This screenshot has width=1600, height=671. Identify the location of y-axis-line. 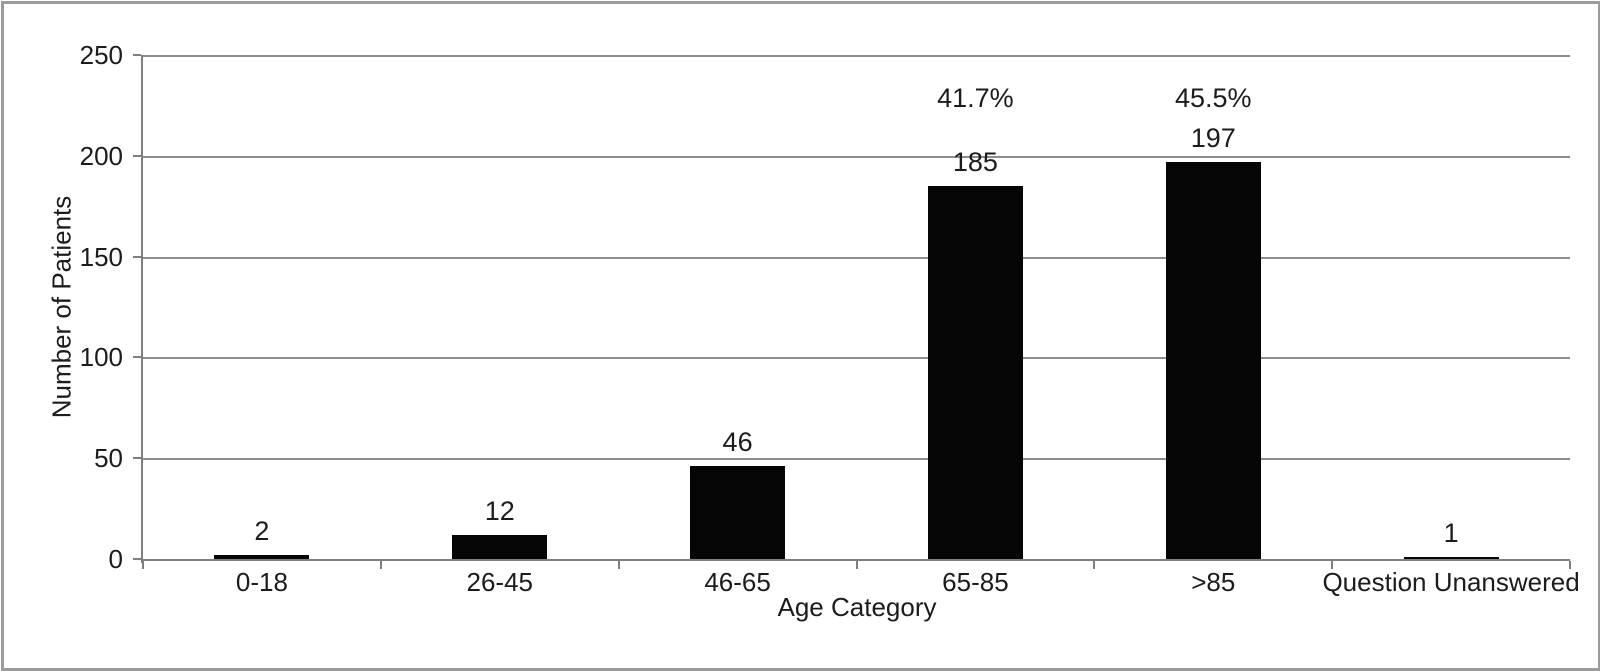
(142, 309).